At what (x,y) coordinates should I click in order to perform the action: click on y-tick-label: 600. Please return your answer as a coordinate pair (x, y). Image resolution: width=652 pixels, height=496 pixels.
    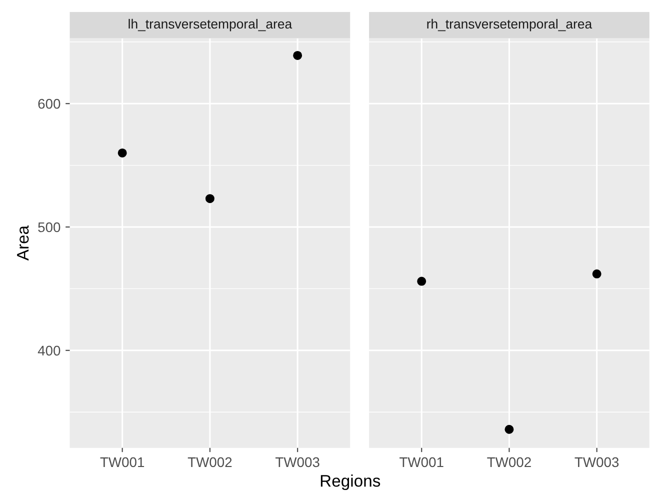
    Looking at the image, I should click on (49, 103).